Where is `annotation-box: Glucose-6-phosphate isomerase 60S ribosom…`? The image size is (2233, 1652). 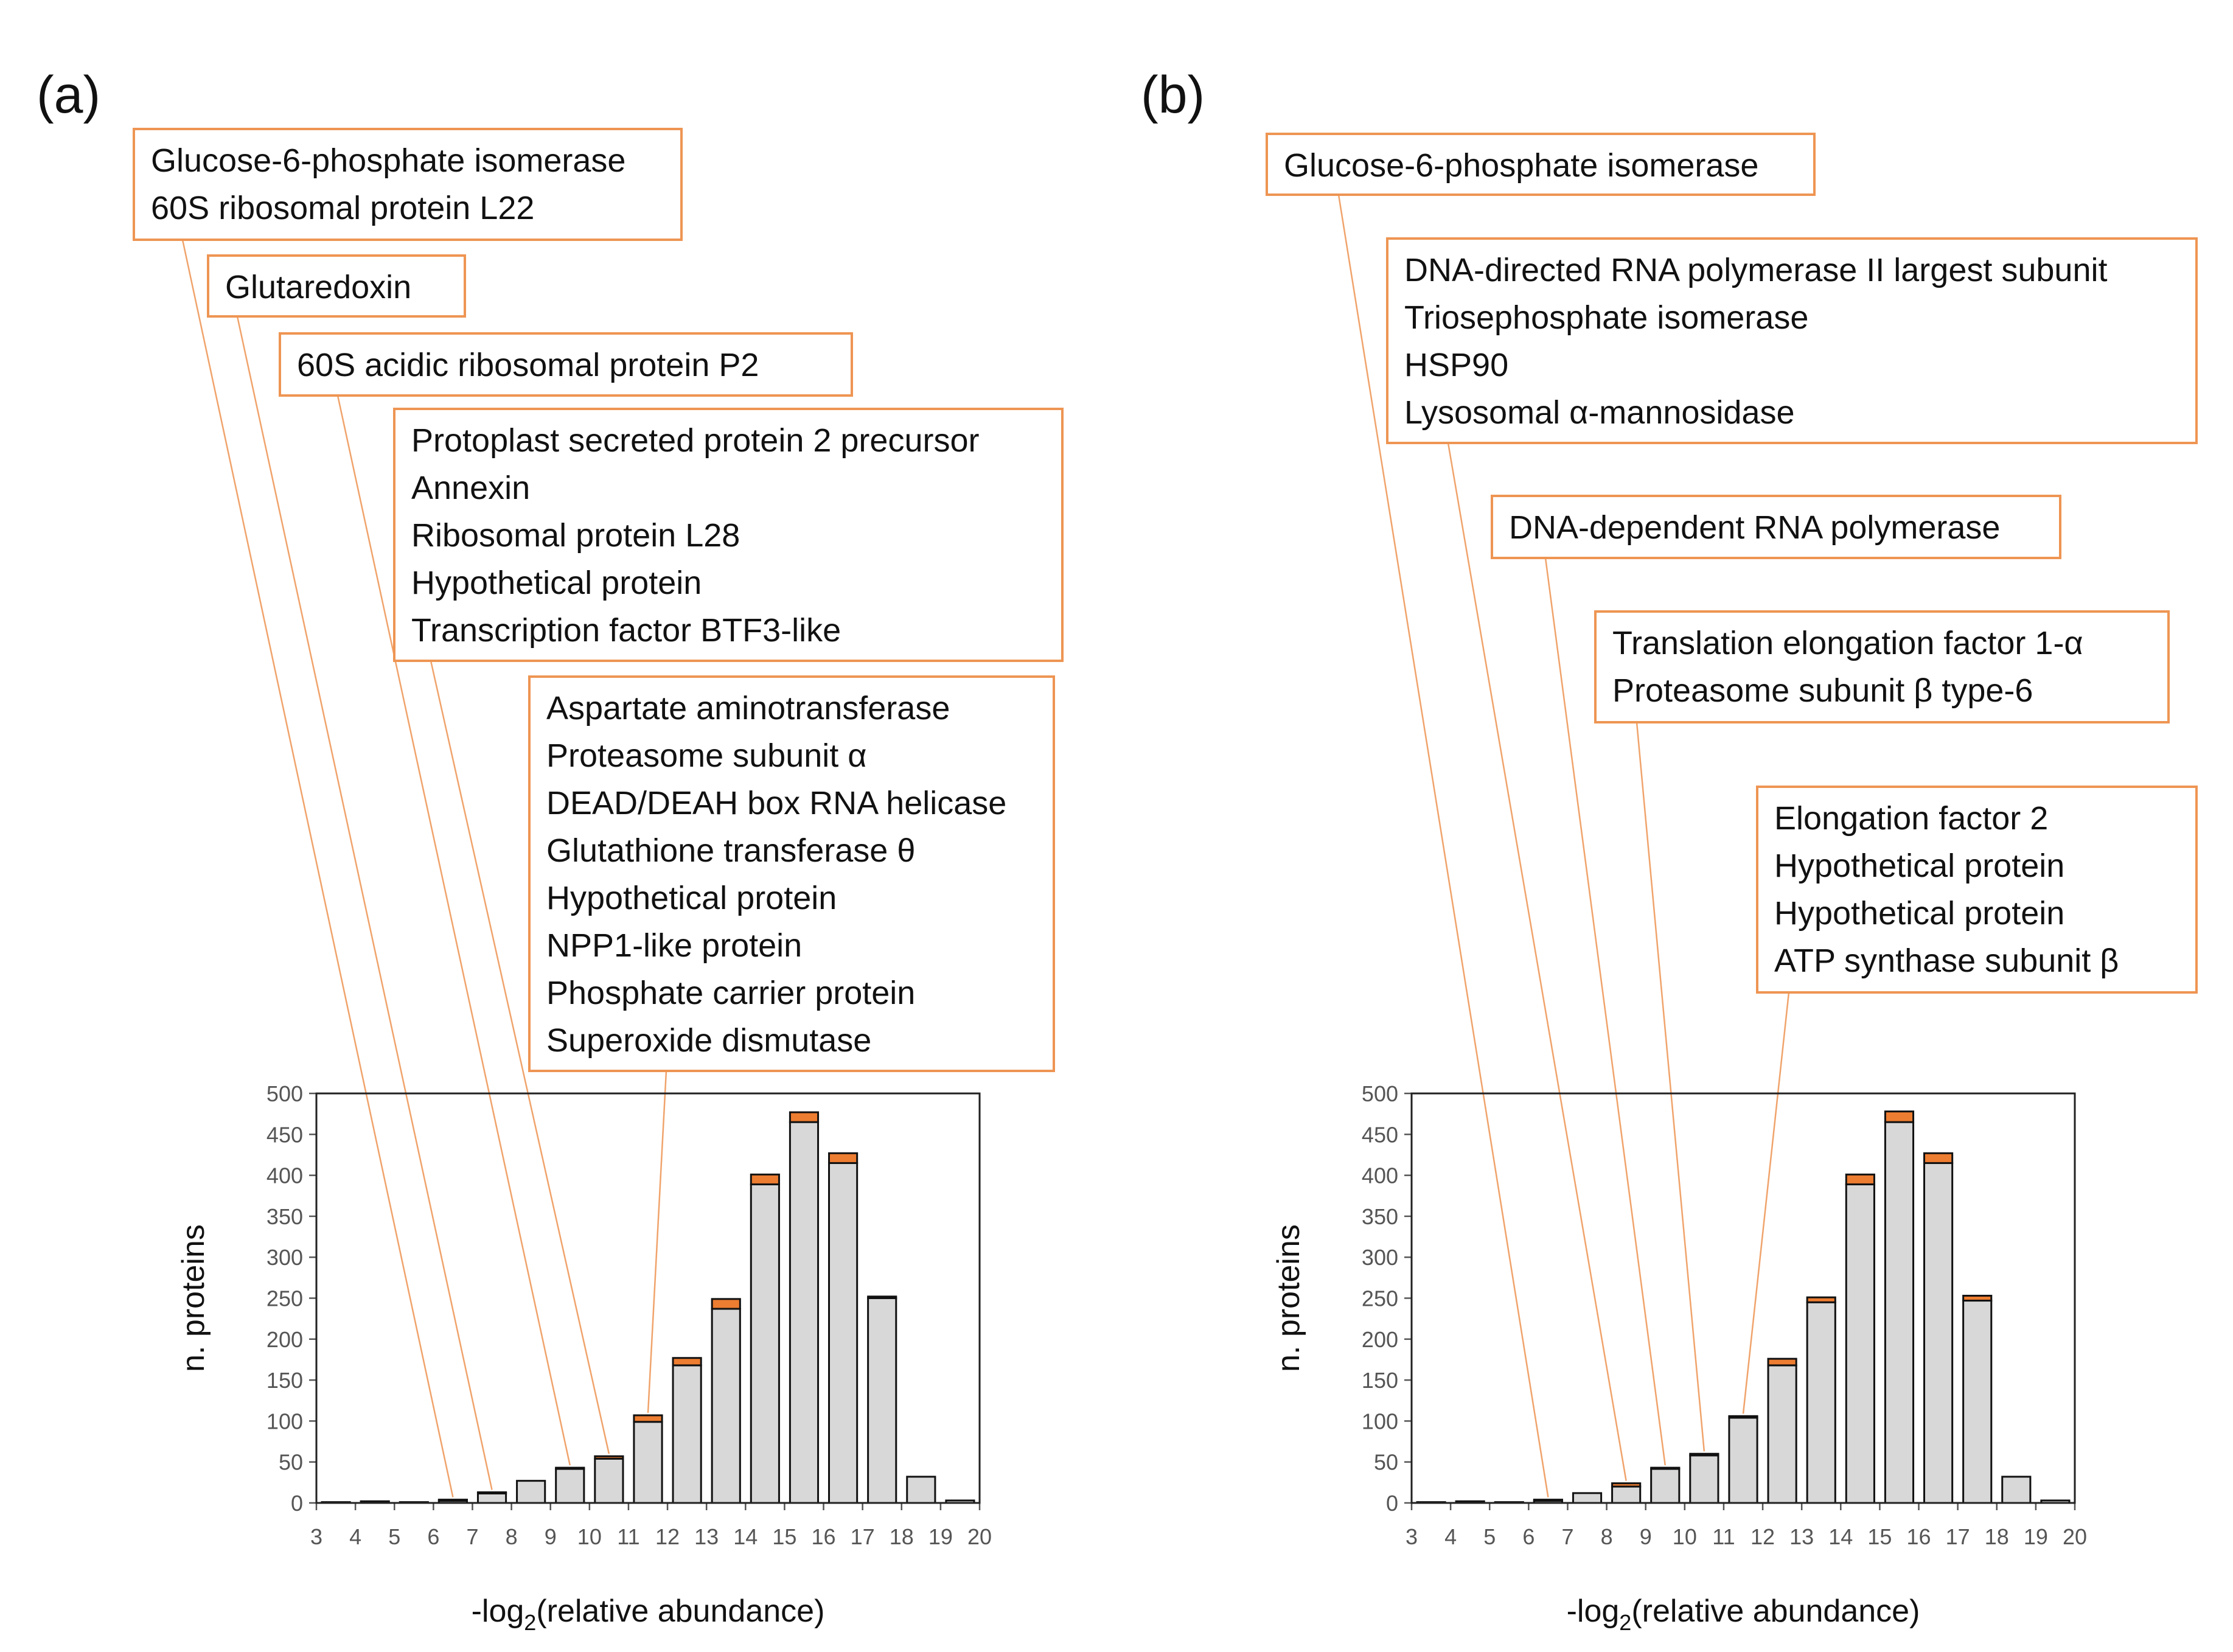 annotation-box: Glucose-6-phosphate isomerase 60S ribosom… is located at coordinates (408, 184).